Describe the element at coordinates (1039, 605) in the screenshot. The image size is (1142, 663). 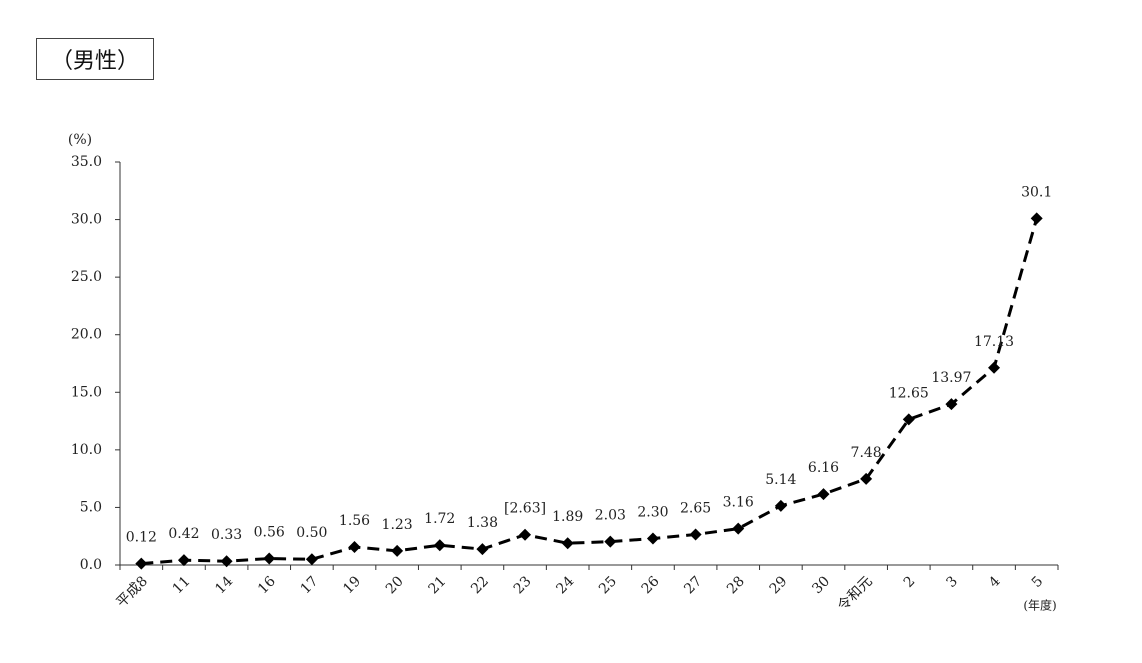
I see `x-unit: (年度)` at that location.